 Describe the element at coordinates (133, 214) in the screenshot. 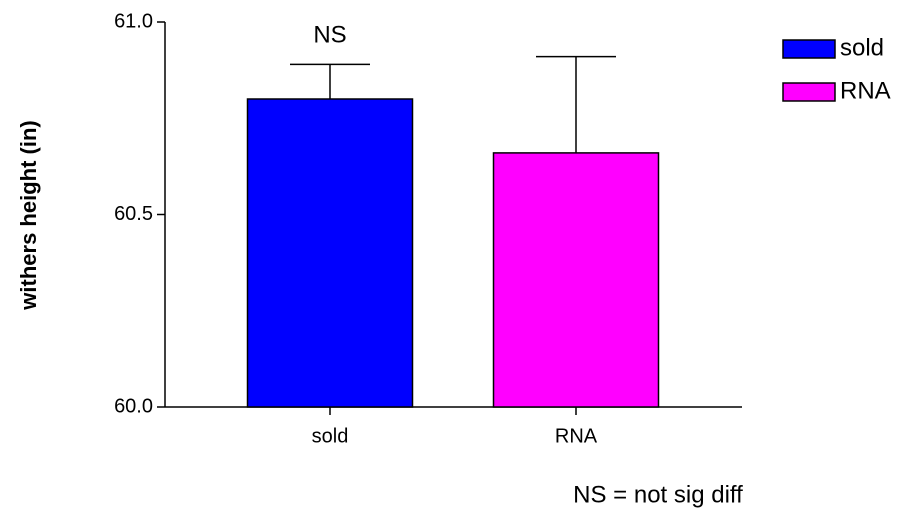

I see `y-tick-label: 60.5` at that location.